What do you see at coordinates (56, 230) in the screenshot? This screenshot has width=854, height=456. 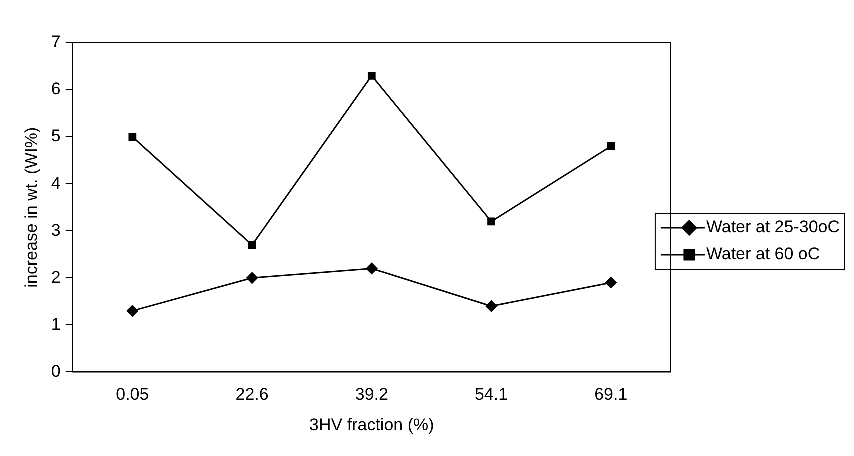 I see `y-tick-label: 3` at bounding box center [56, 230].